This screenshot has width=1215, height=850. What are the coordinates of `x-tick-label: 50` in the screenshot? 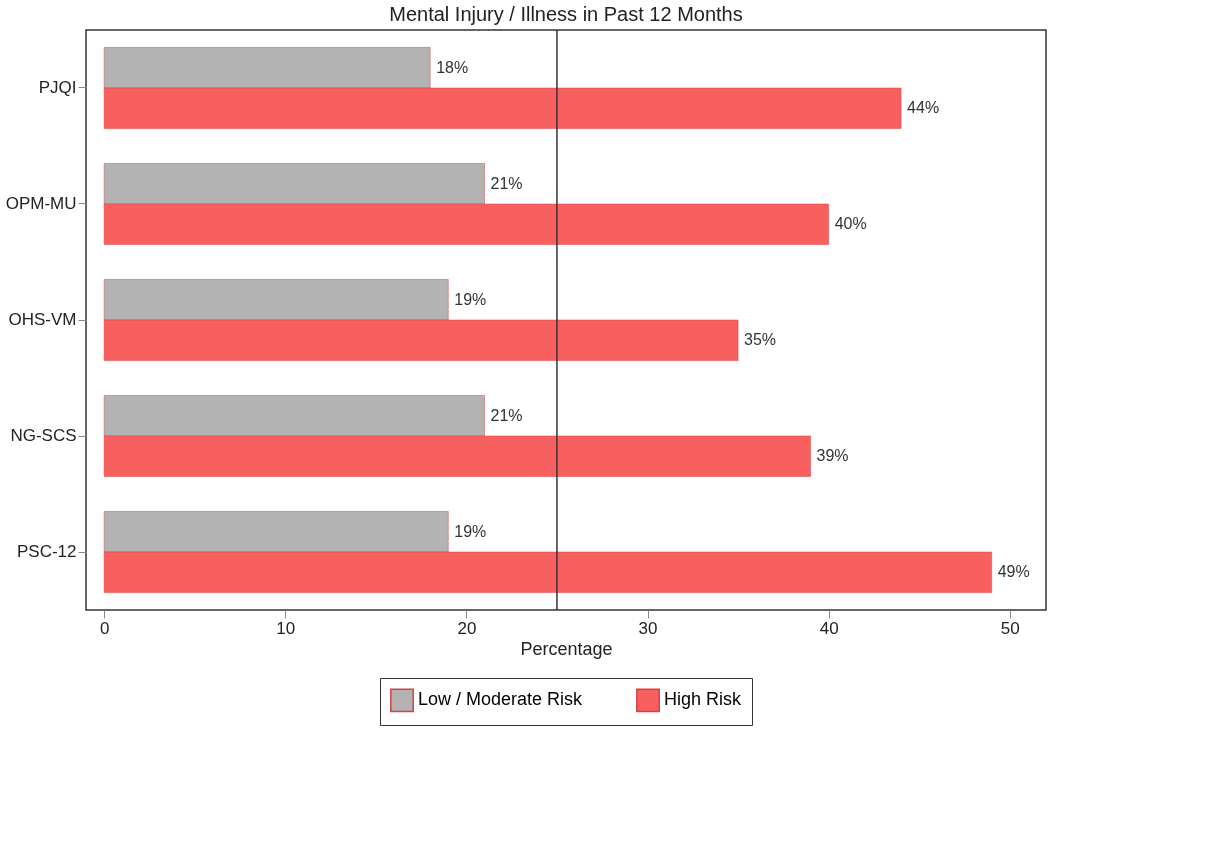 It's located at (1010, 628).